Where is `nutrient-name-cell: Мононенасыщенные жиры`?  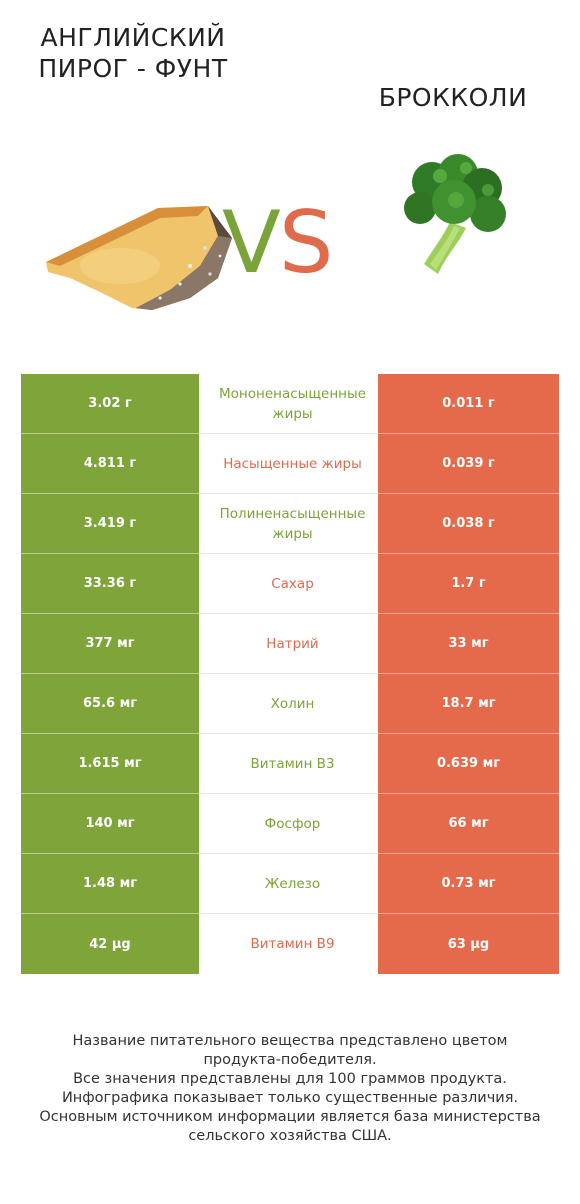 nutrient-name-cell: Мононенасыщенные жиры is located at coordinates (288, 404).